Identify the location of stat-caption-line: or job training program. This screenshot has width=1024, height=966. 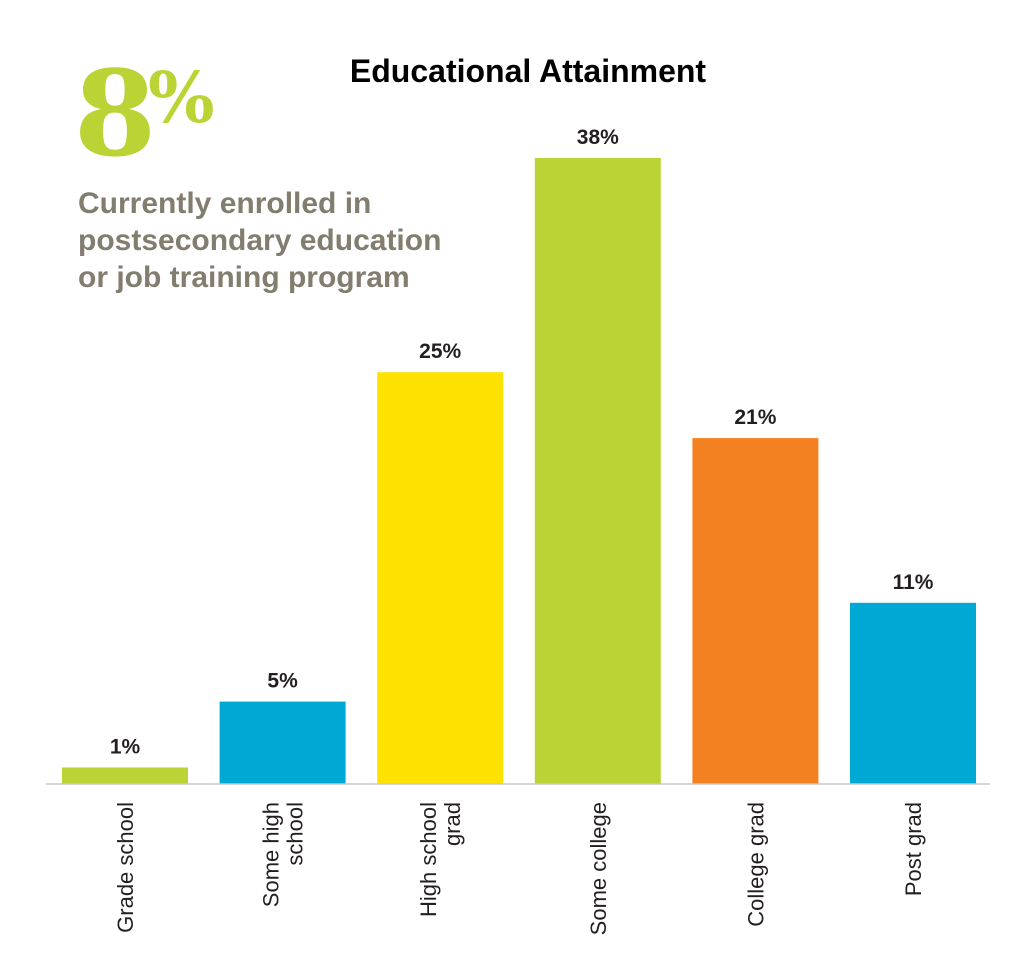
(244, 277).